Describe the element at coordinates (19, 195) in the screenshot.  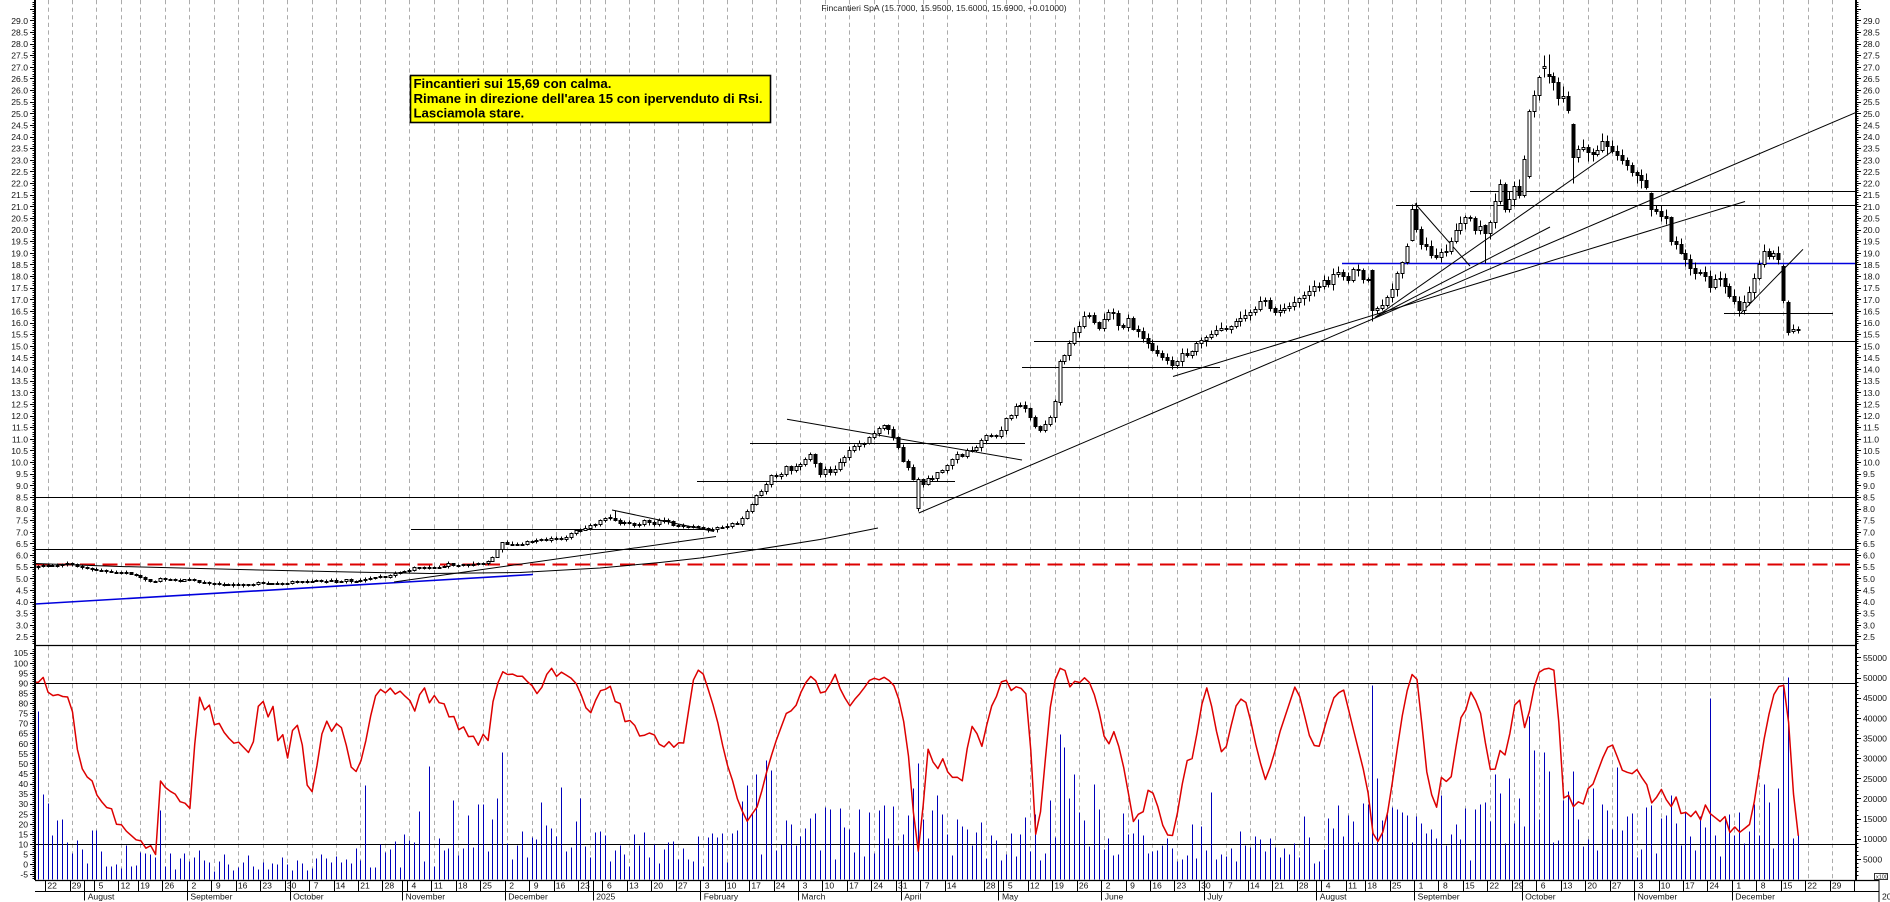
I see `svg-text: 21.5` at that location.